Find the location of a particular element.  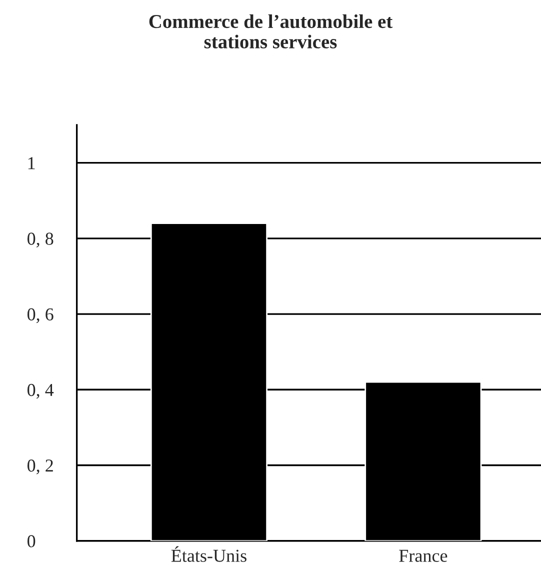

x-tick-label: France is located at coordinates (423, 556).